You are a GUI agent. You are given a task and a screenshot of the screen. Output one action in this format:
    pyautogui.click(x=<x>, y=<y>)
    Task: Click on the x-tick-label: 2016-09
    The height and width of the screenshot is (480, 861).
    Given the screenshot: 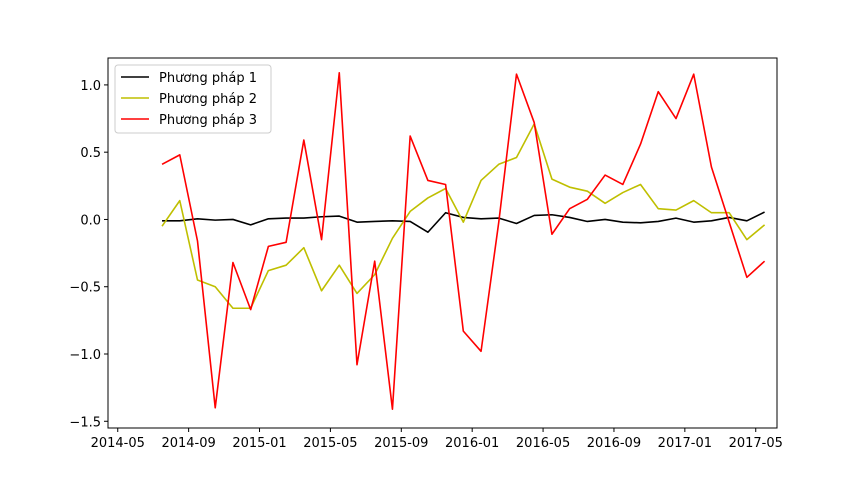 What is the action you would take?
    pyautogui.click(x=614, y=443)
    